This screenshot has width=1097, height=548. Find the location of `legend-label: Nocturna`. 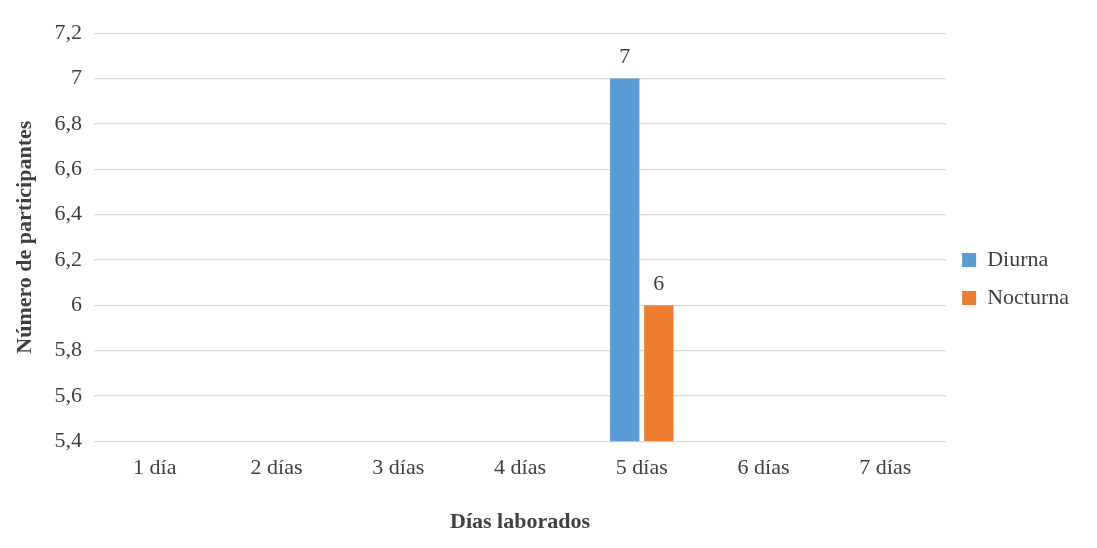

legend-label: Nocturna is located at coordinates (1028, 296).